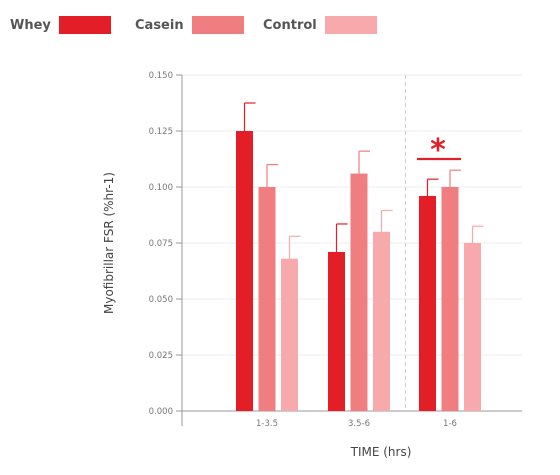 The image size is (560, 475). I want to click on legend-label-control: Control, so click(290, 25).